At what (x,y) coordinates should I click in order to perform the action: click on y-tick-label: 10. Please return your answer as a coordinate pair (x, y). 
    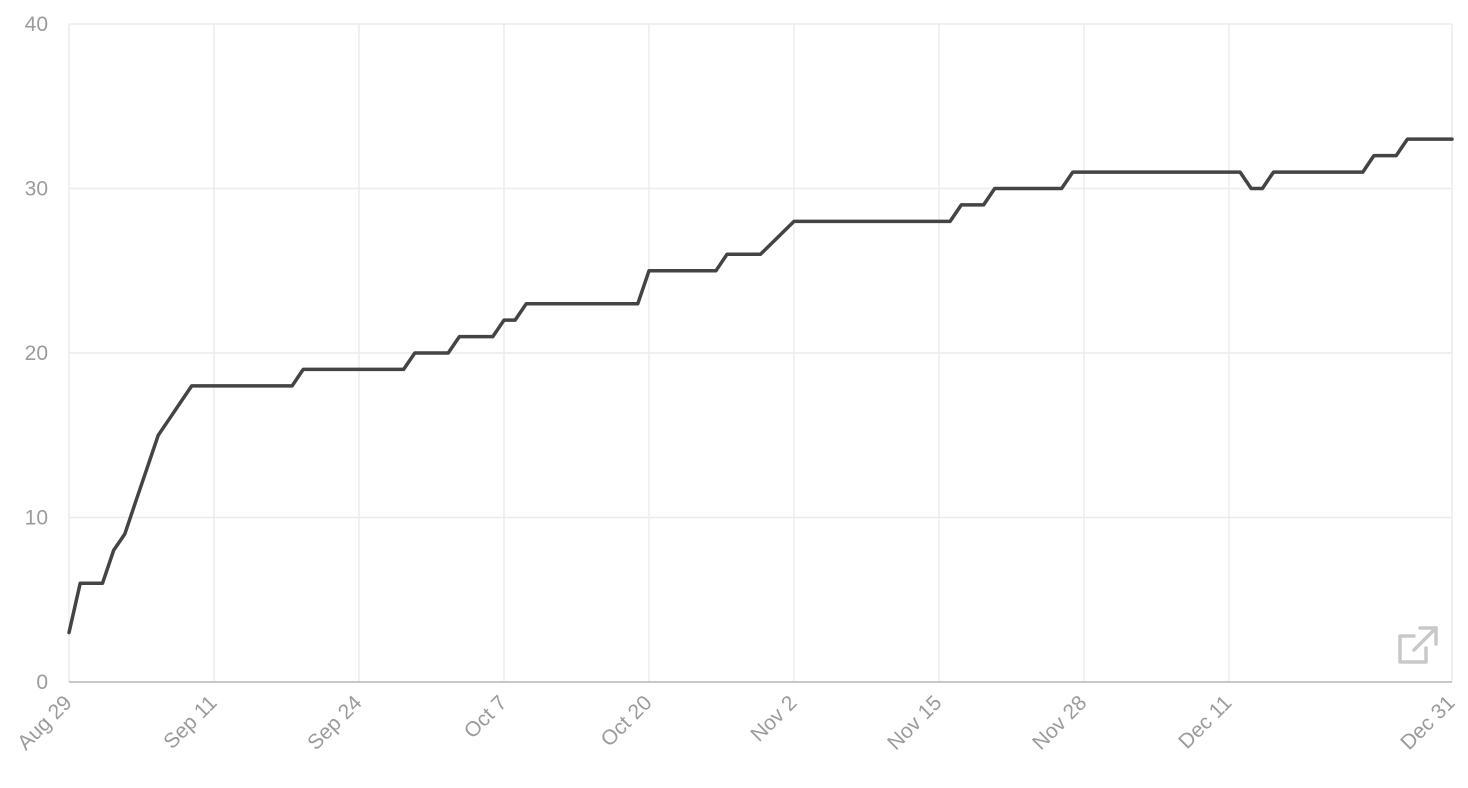
    Looking at the image, I should click on (36, 518).